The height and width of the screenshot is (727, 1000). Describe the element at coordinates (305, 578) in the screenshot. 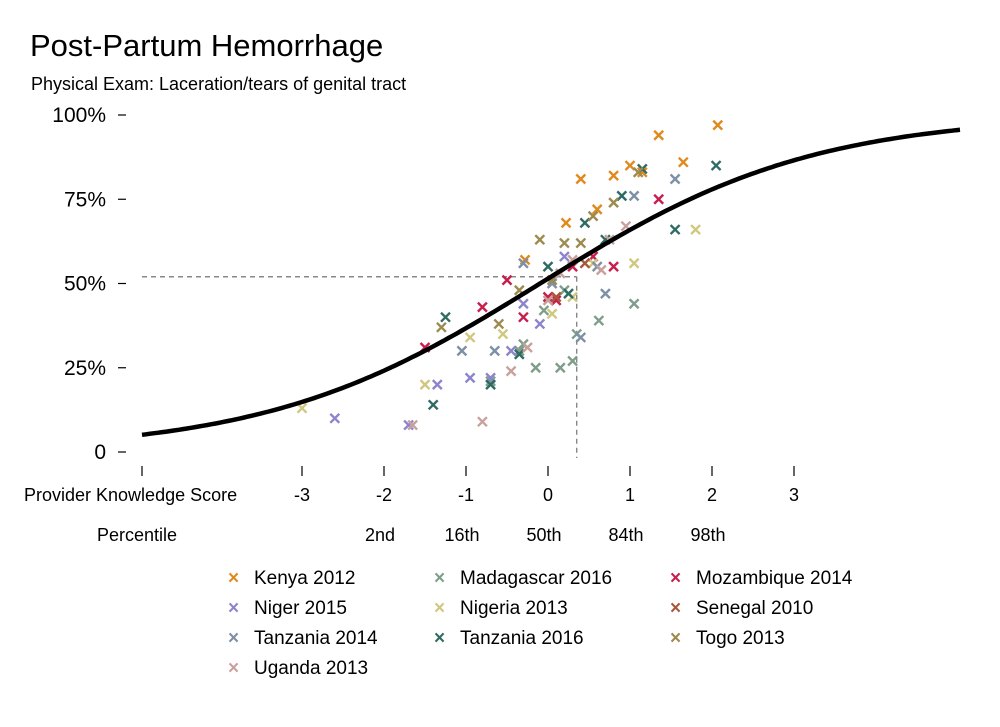

I see `legend-label: Kenya 2012` at that location.